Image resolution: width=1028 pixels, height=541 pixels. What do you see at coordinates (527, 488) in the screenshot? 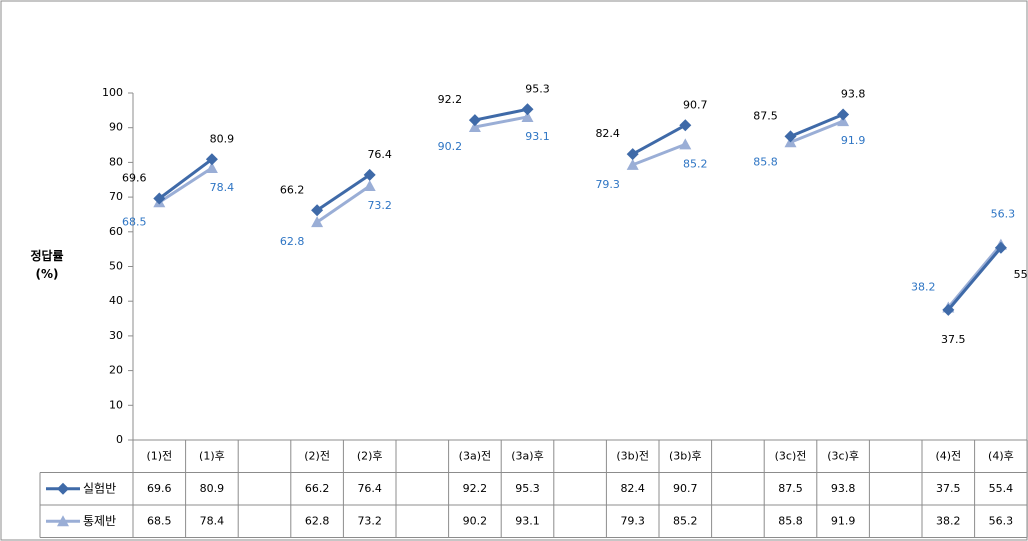
I see `table-cell-value: 95.3` at bounding box center [527, 488].